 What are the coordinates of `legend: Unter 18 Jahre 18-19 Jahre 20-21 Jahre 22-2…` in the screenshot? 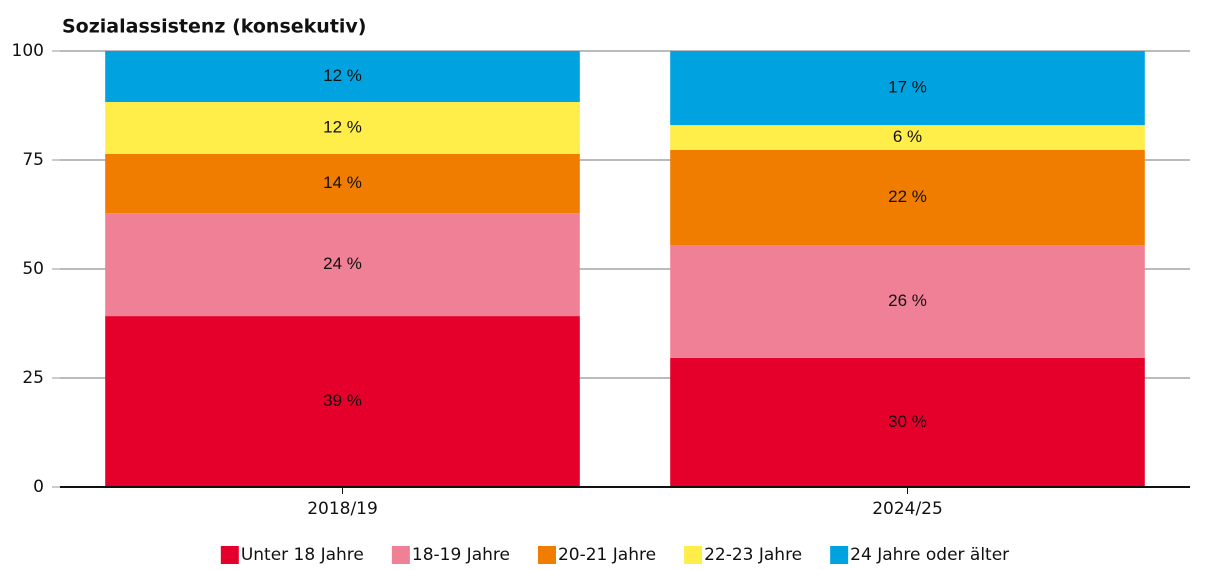 It's located at (614, 555).